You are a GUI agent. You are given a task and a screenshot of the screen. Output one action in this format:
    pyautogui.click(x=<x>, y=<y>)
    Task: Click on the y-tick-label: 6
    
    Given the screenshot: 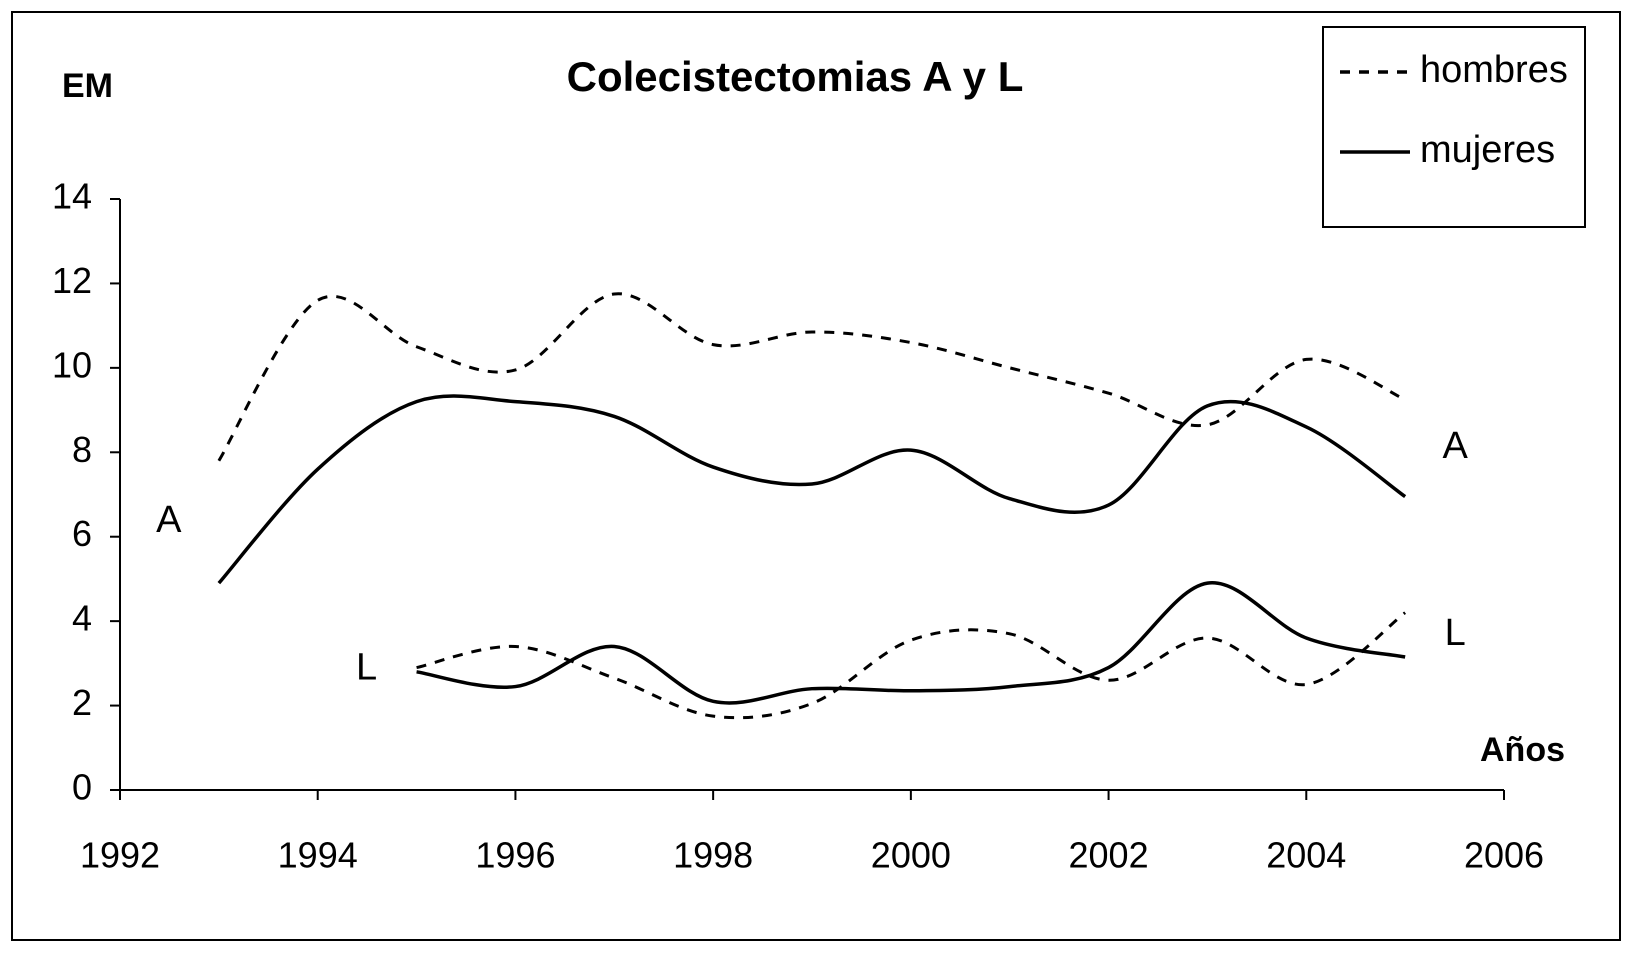 What is the action you would take?
    pyautogui.click(x=82, y=533)
    